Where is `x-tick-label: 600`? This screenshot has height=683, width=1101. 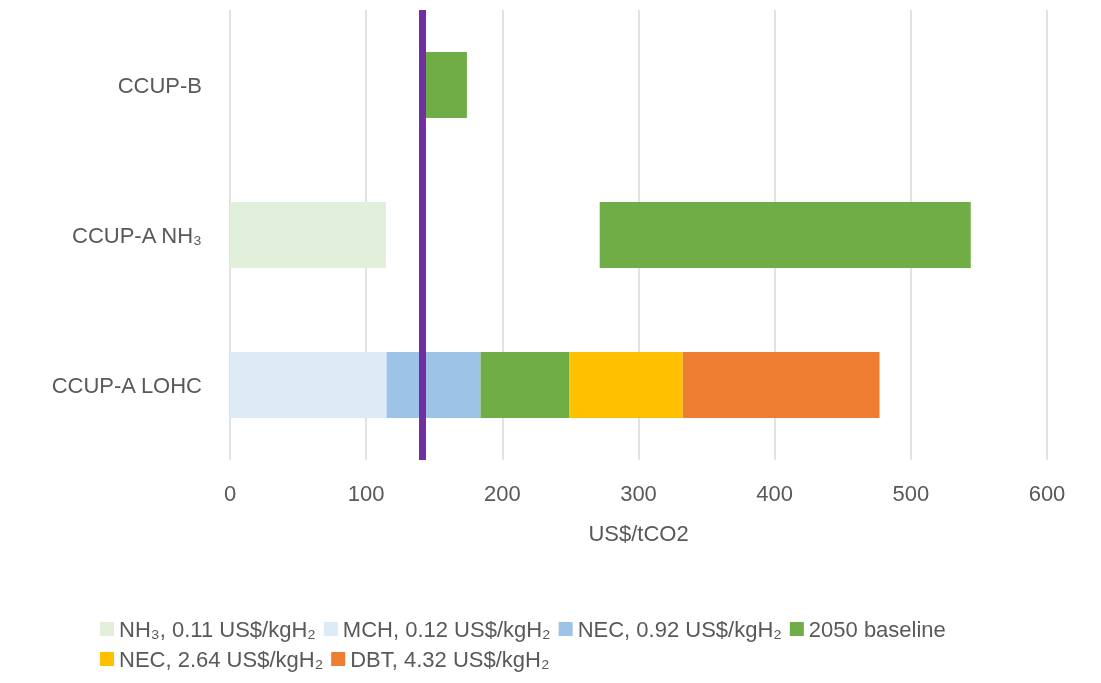
x-tick-label: 600 is located at coordinates (1047, 493).